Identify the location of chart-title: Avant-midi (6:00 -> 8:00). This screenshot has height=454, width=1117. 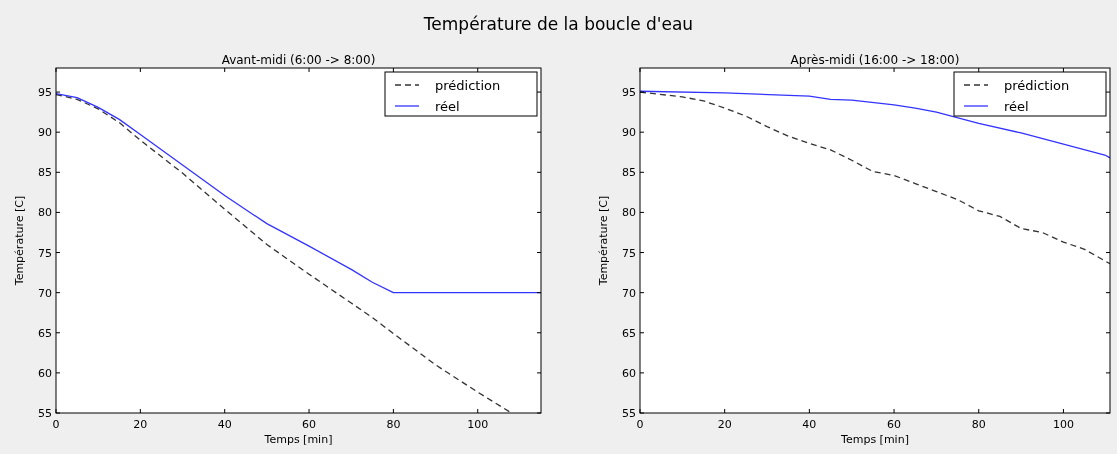
(298, 60).